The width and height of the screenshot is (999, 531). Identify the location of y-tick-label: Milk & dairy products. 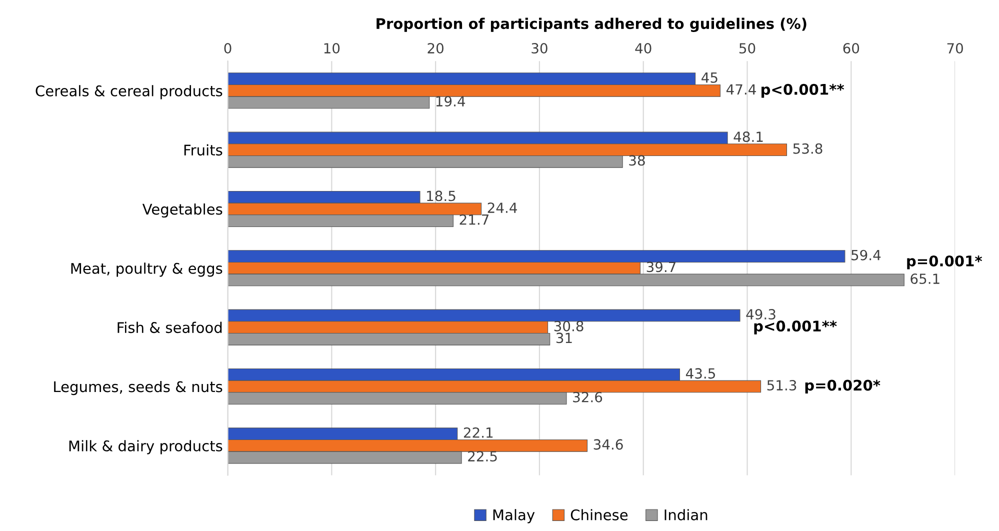
(145, 447).